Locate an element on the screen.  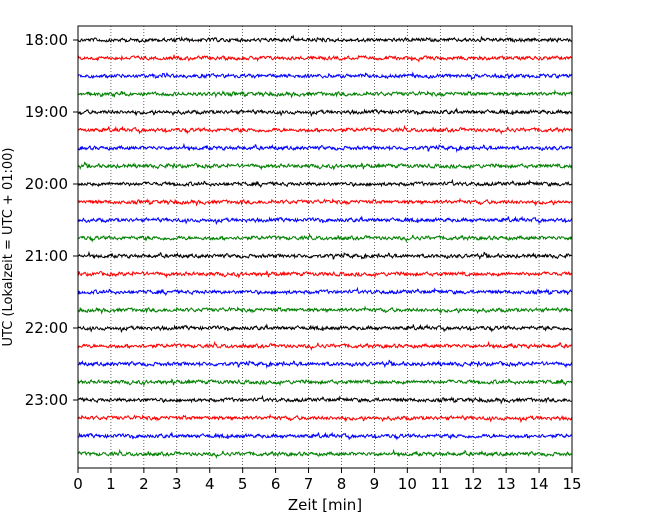
x-tick-label: 7 is located at coordinates (309, 484).